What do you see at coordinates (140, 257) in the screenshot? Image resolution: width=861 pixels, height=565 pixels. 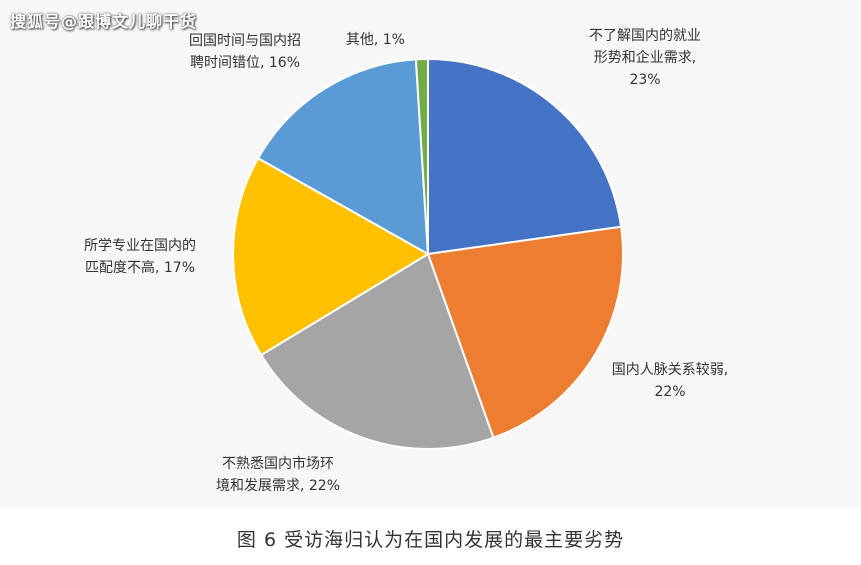 I see `slice-label-3: 所学专业在国内的匹配度不高, 17%` at bounding box center [140, 257].